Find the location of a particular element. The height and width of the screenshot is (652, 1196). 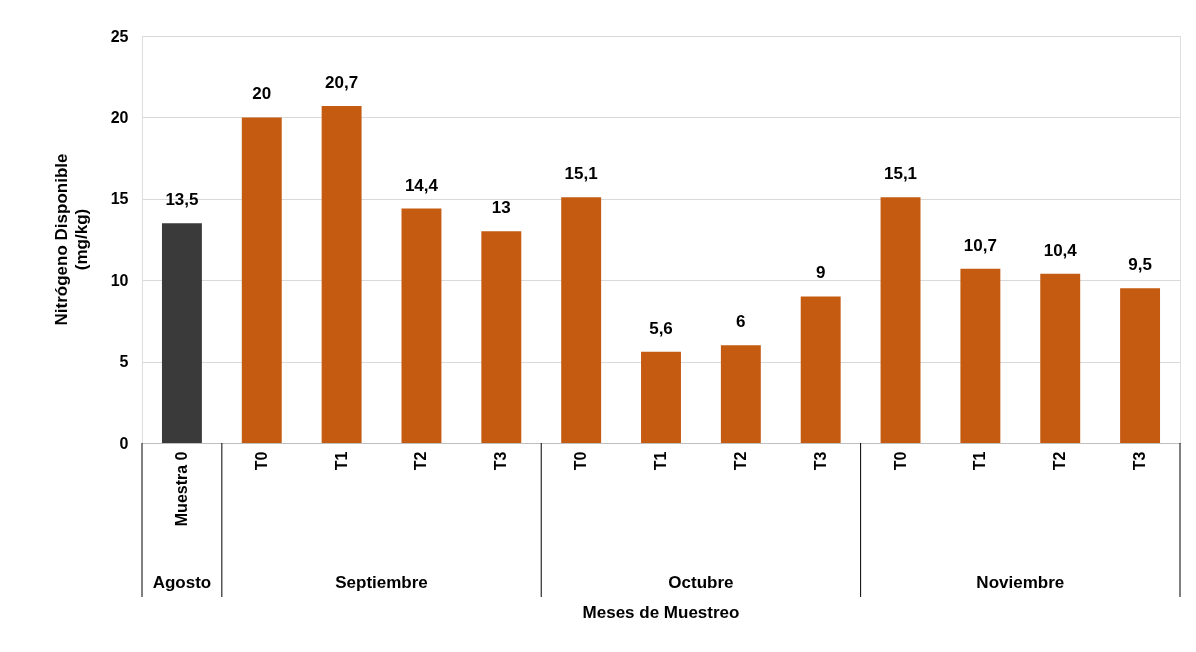

data-label: 20,7 is located at coordinates (342, 82).